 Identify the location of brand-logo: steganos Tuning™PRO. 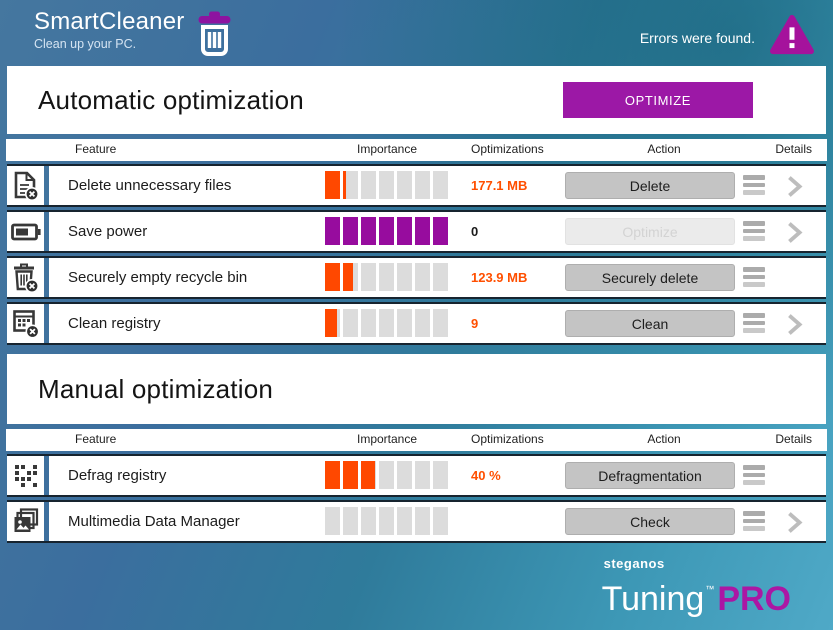
(696, 586).